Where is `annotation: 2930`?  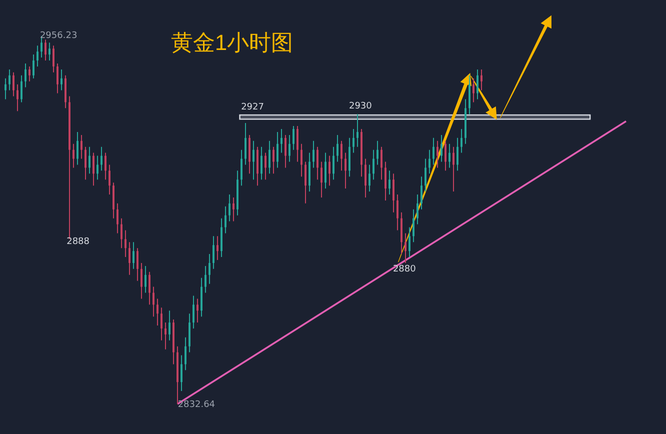
annotation: 2930 is located at coordinates (360, 107).